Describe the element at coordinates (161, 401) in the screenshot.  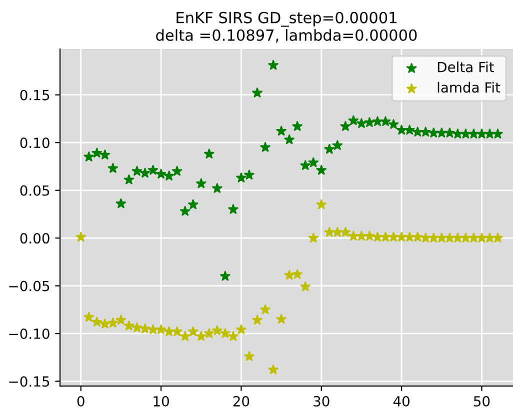
I see `x-tick-label: 10` at that location.